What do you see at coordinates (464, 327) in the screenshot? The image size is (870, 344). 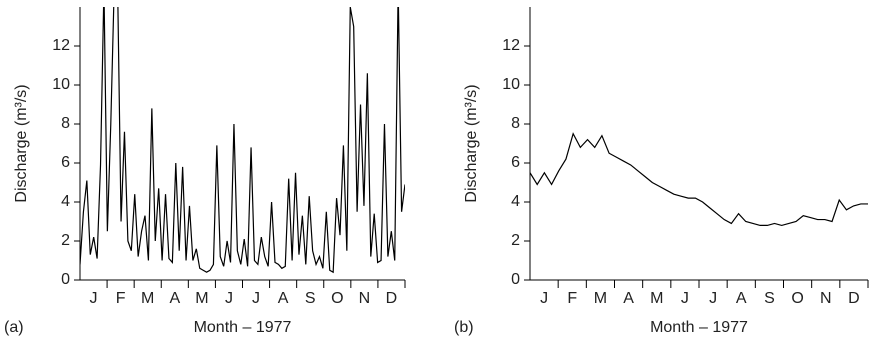 I see `panel-label: (b)` at bounding box center [464, 327].